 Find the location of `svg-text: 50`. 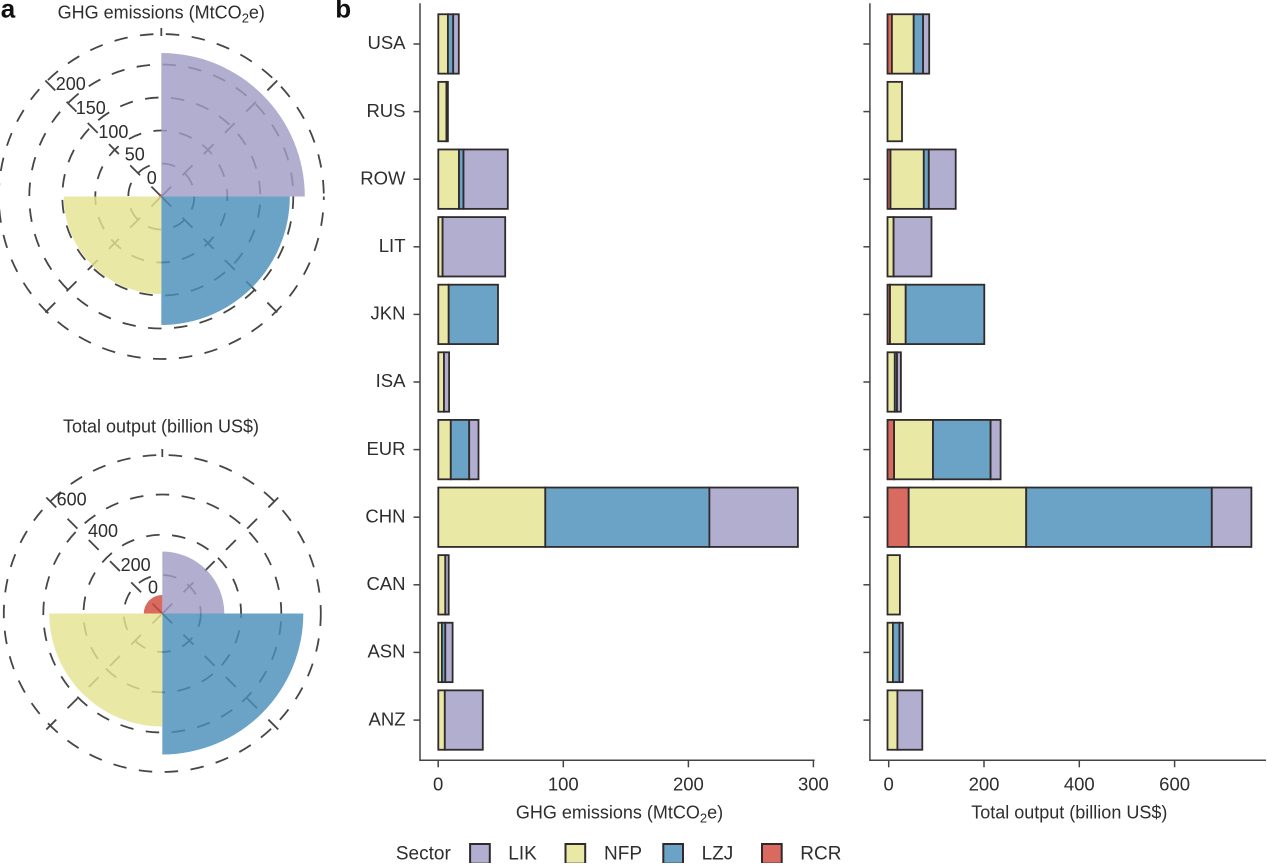

svg-text: 50 is located at coordinates (135, 155).